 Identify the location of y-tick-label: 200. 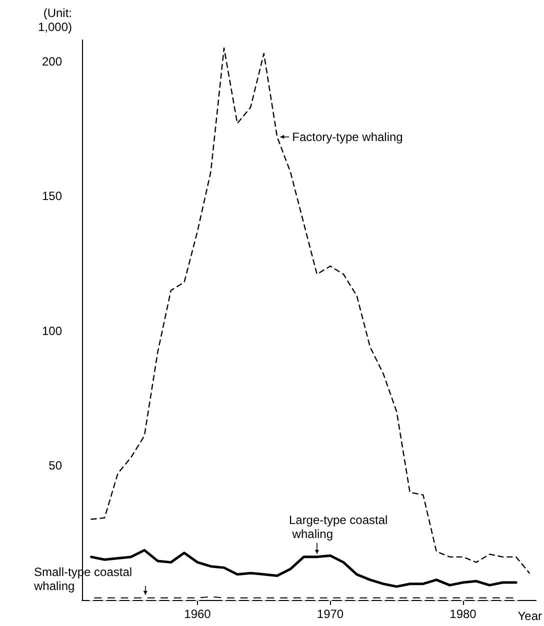
(52, 61).